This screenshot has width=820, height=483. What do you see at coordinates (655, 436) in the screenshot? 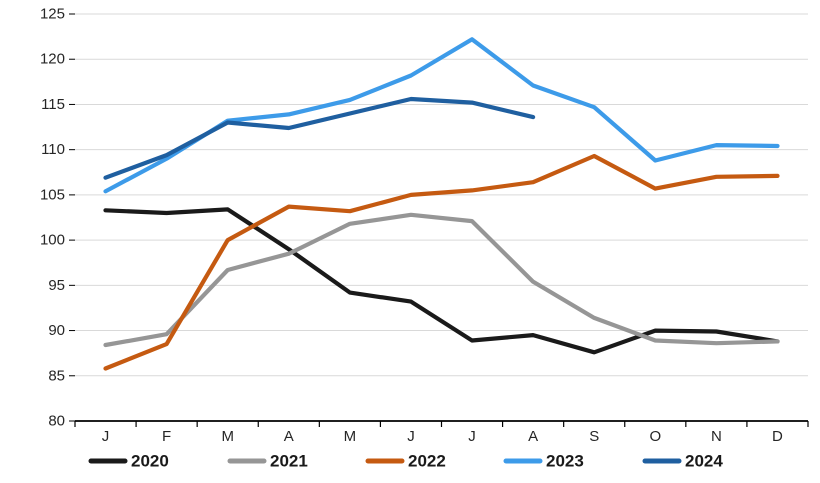
I see `x-axis-label-9: O` at bounding box center [655, 436].